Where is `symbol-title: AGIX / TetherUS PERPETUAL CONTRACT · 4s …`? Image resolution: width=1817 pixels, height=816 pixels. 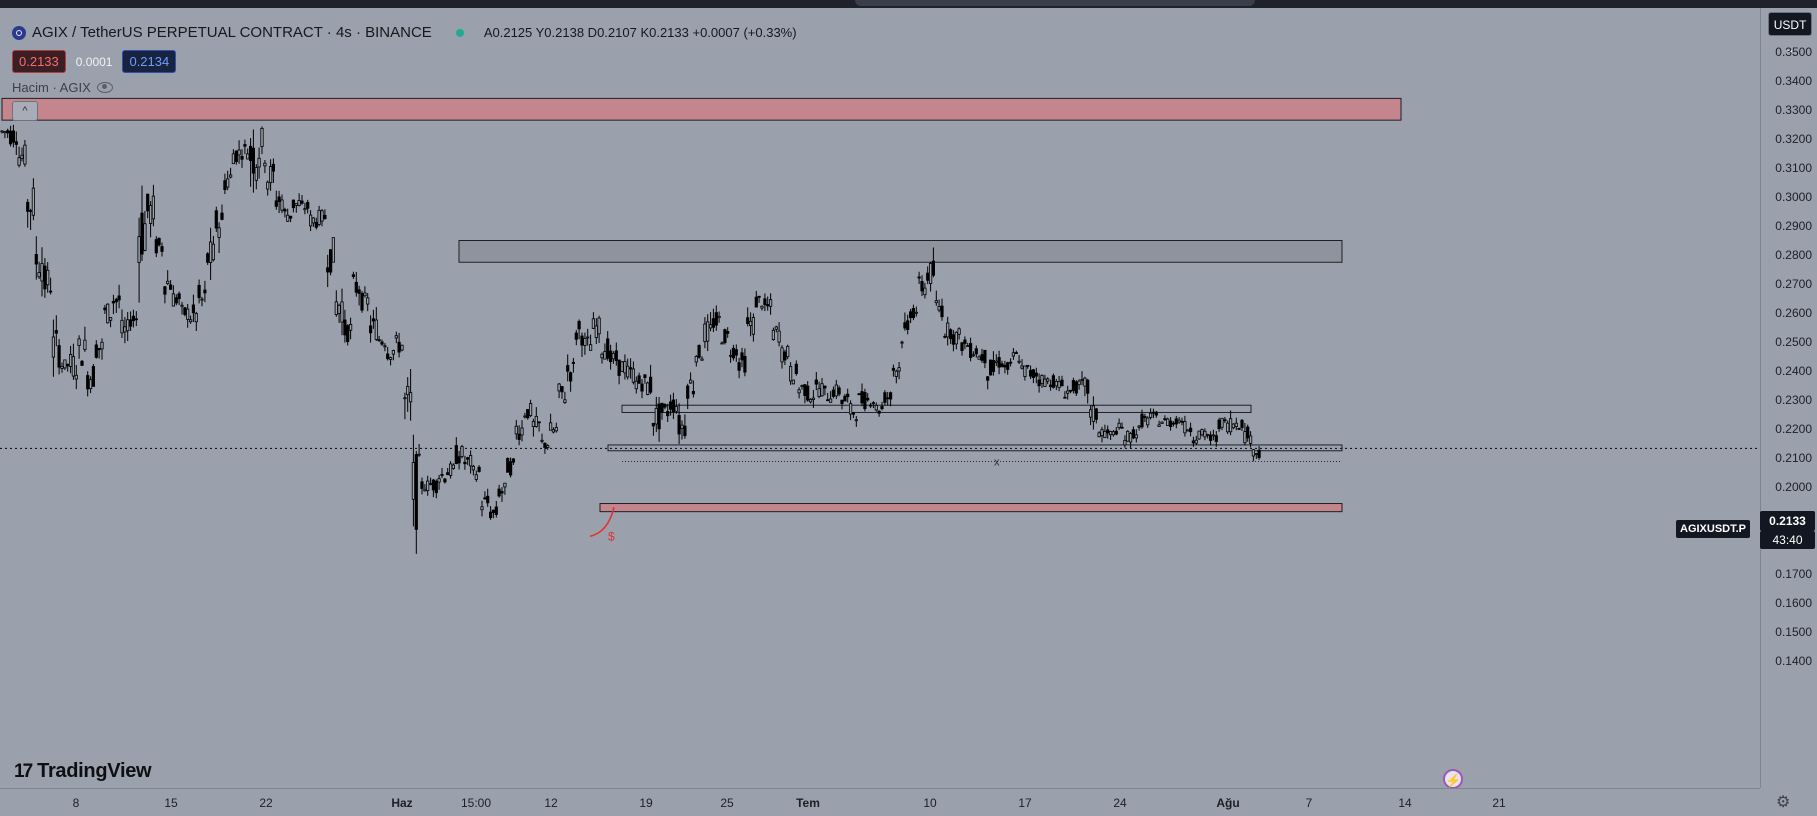
symbol-title: AGIX / TetherUS PERPETUAL CONTRACT · 4s … is located at coordinates (232, 32).